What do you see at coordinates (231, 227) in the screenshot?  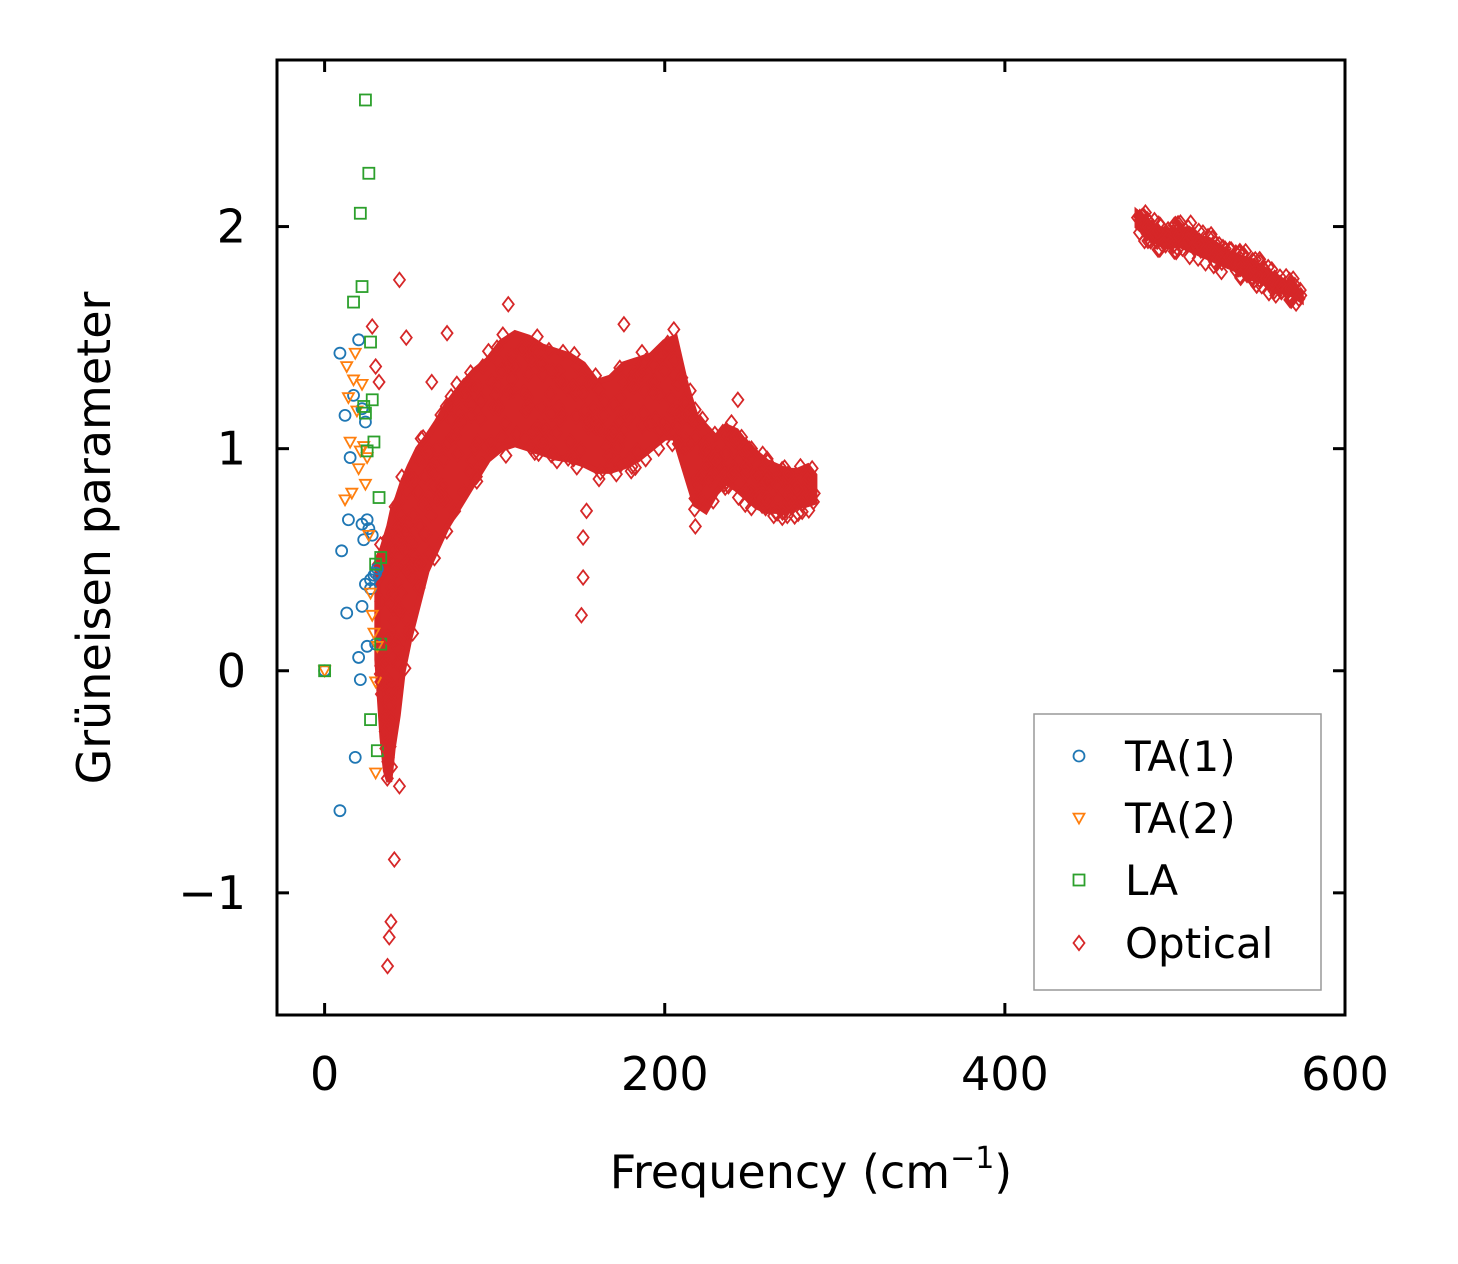 I see `y-tick-label: 2` at bounding box center [231, 227].